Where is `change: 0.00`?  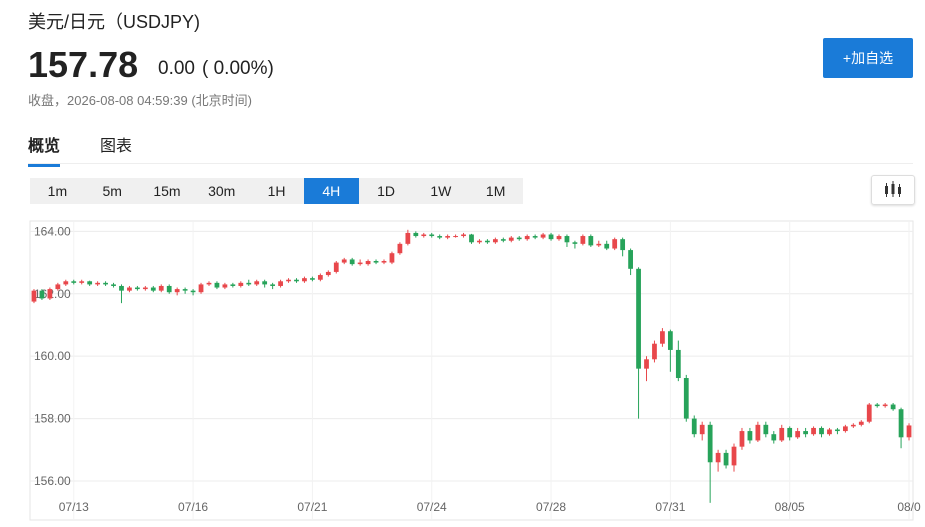
change: 0.00 is located at coordinates (176, 68).